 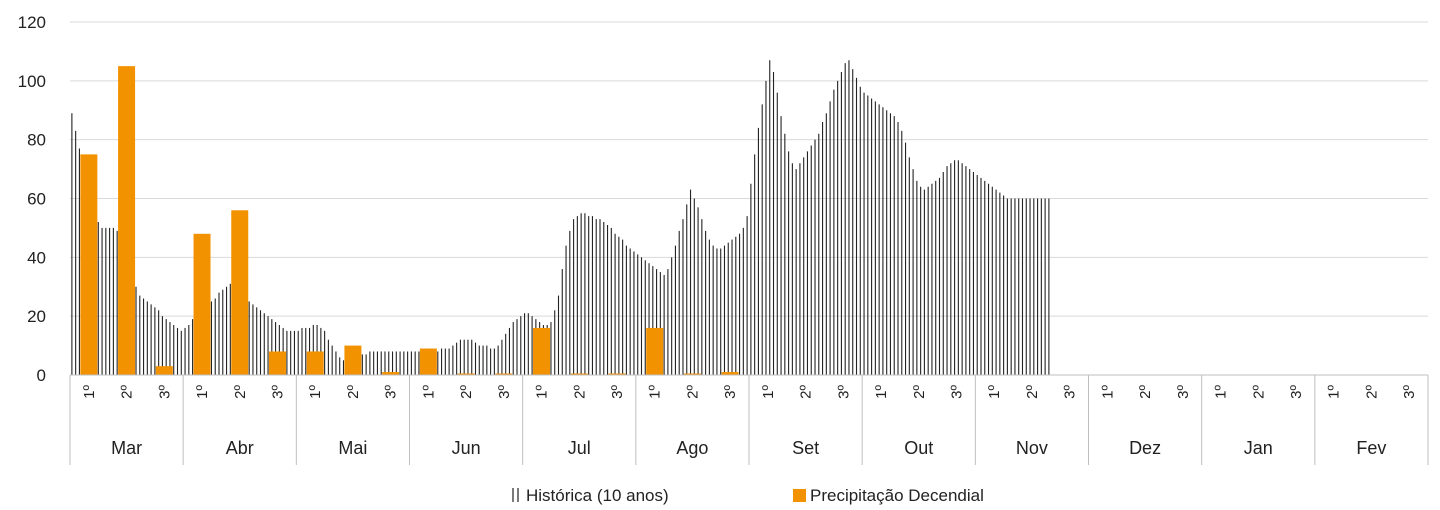 What do you see at coordinates (918, 448) in the screenshot?
I see `month-label: Out` at bounding box center [918, 448].